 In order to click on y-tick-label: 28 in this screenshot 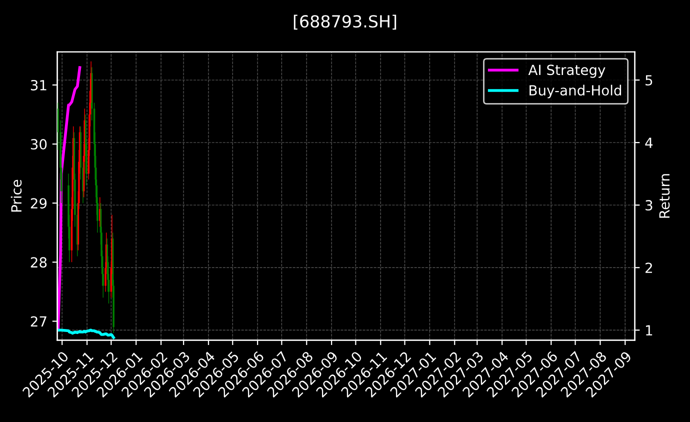, I will do `click(38, 262)`.